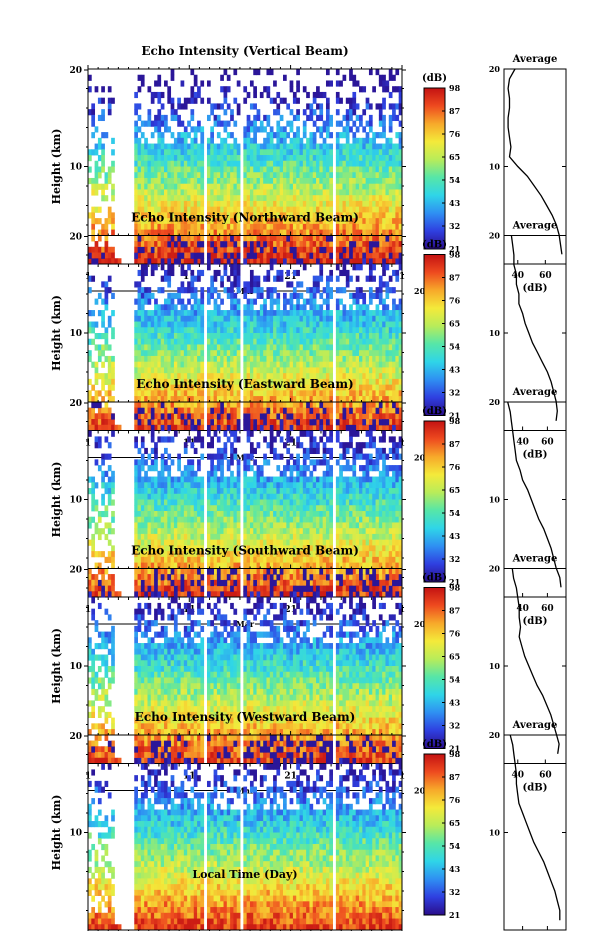 The height and width of the screenshot is (931, 616). What do you see at coordinates (495, 333) in the screenshot?
I see `avg-y-tick-label: 10` at bounding box center [495, 333].